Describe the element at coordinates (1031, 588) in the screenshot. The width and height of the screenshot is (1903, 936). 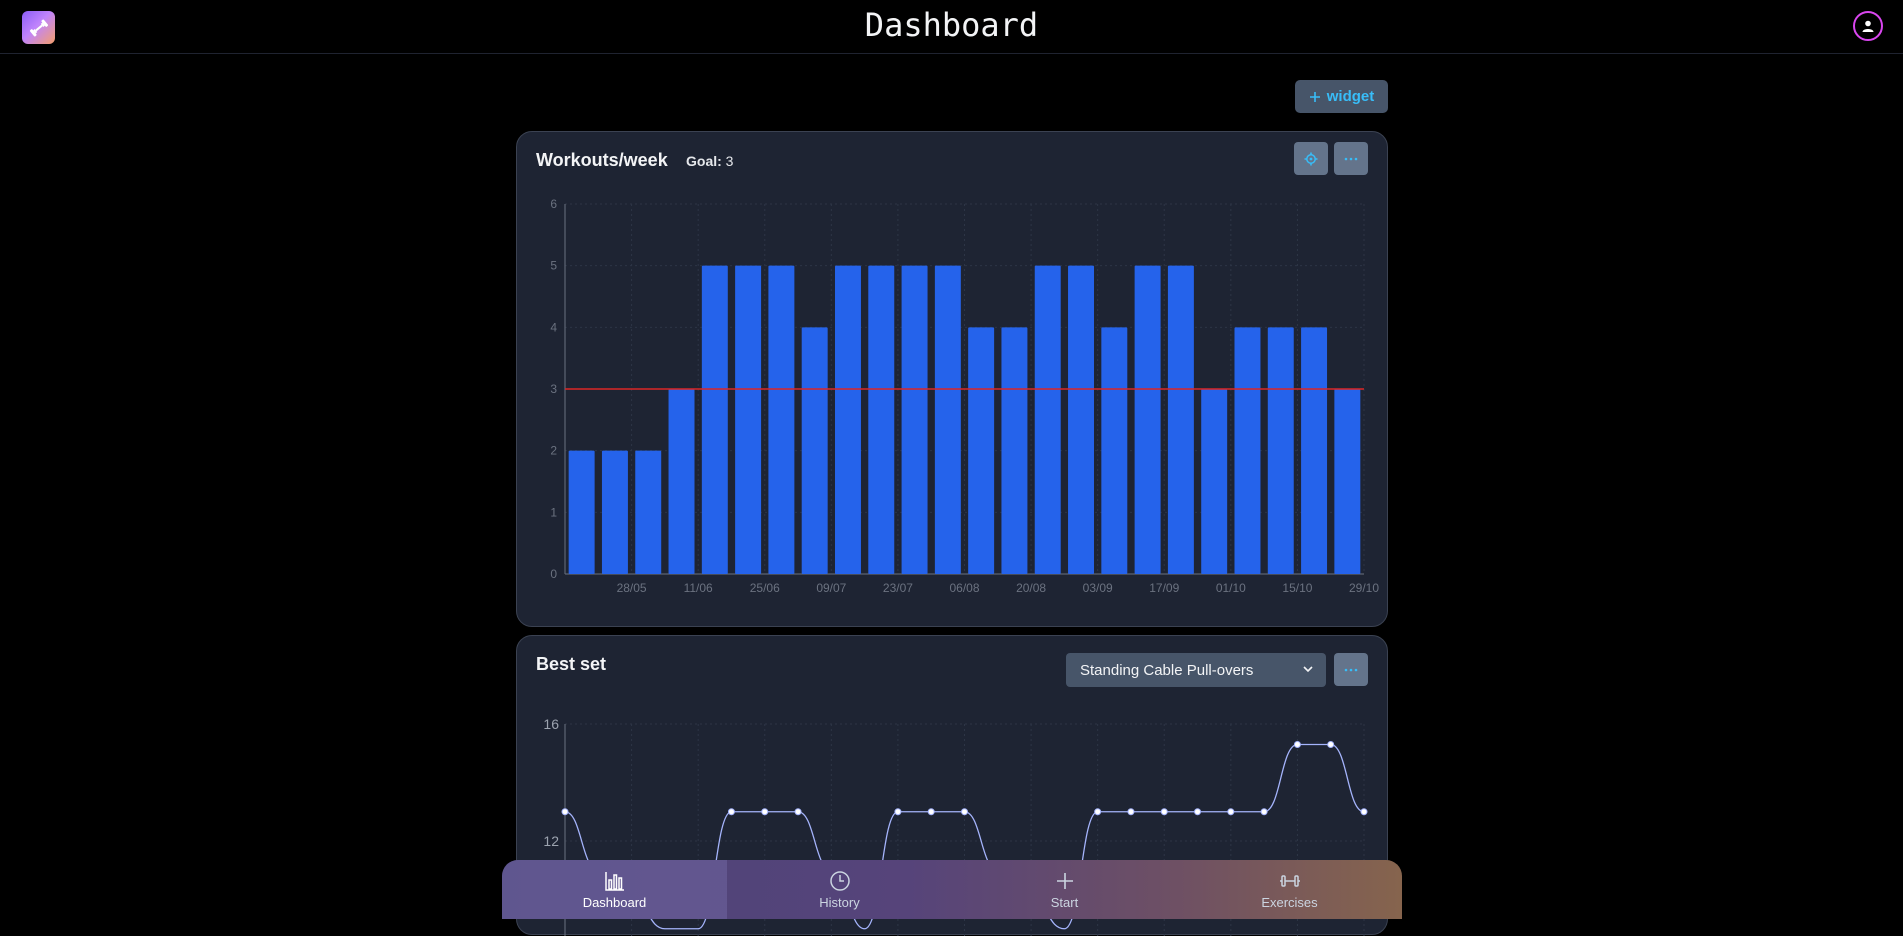
I see `x-tick-label: 20/08` at that location.